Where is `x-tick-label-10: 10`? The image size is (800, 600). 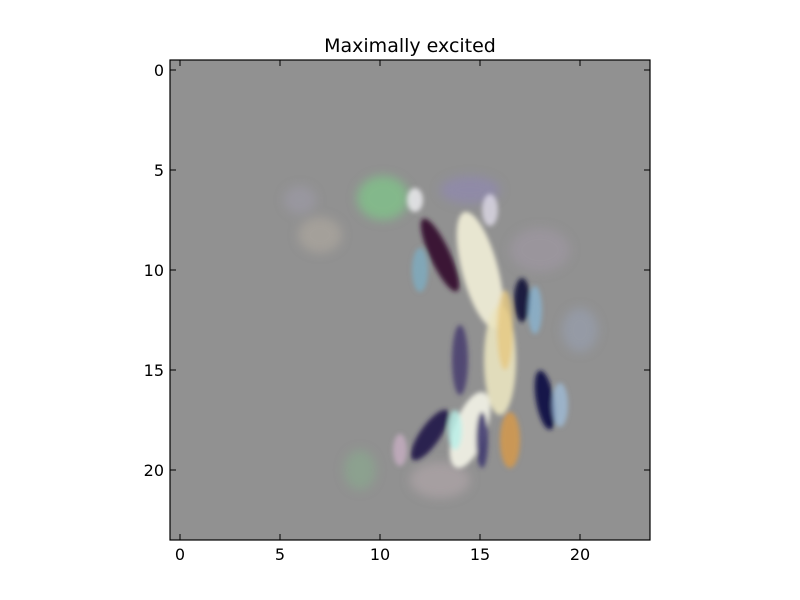 x-tick-label-10: 10 is located at coordinates (380, 554).